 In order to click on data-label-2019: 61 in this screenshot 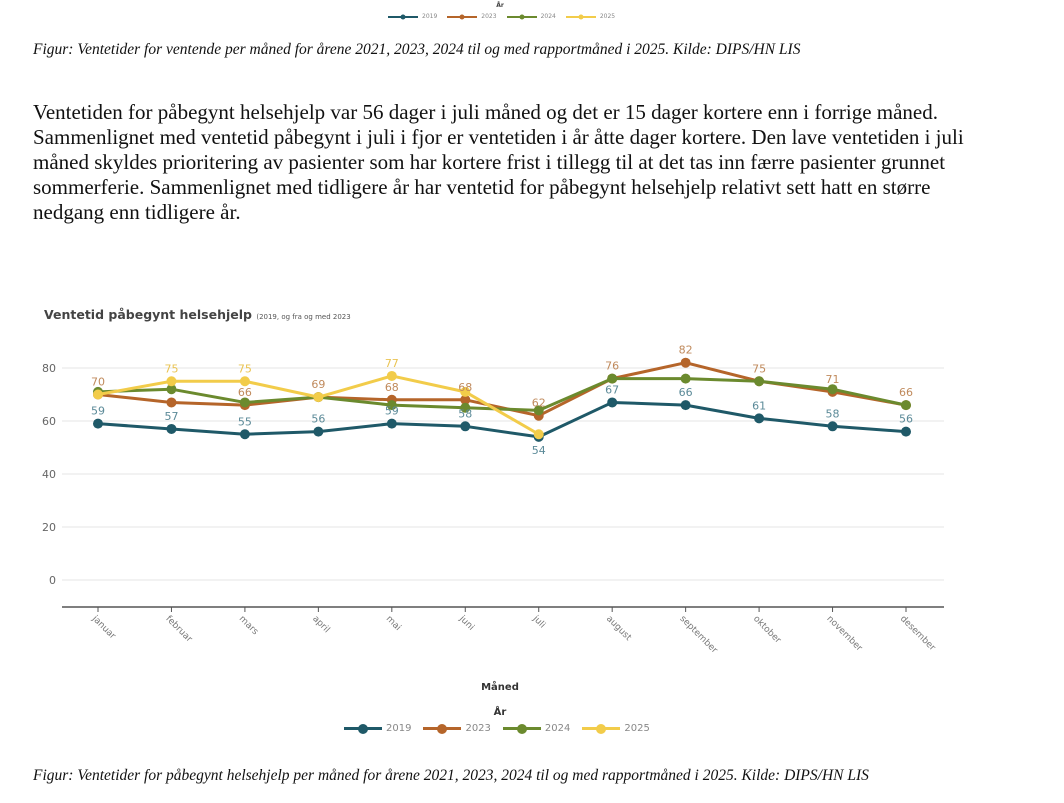, I will do `click(759, 405)`.